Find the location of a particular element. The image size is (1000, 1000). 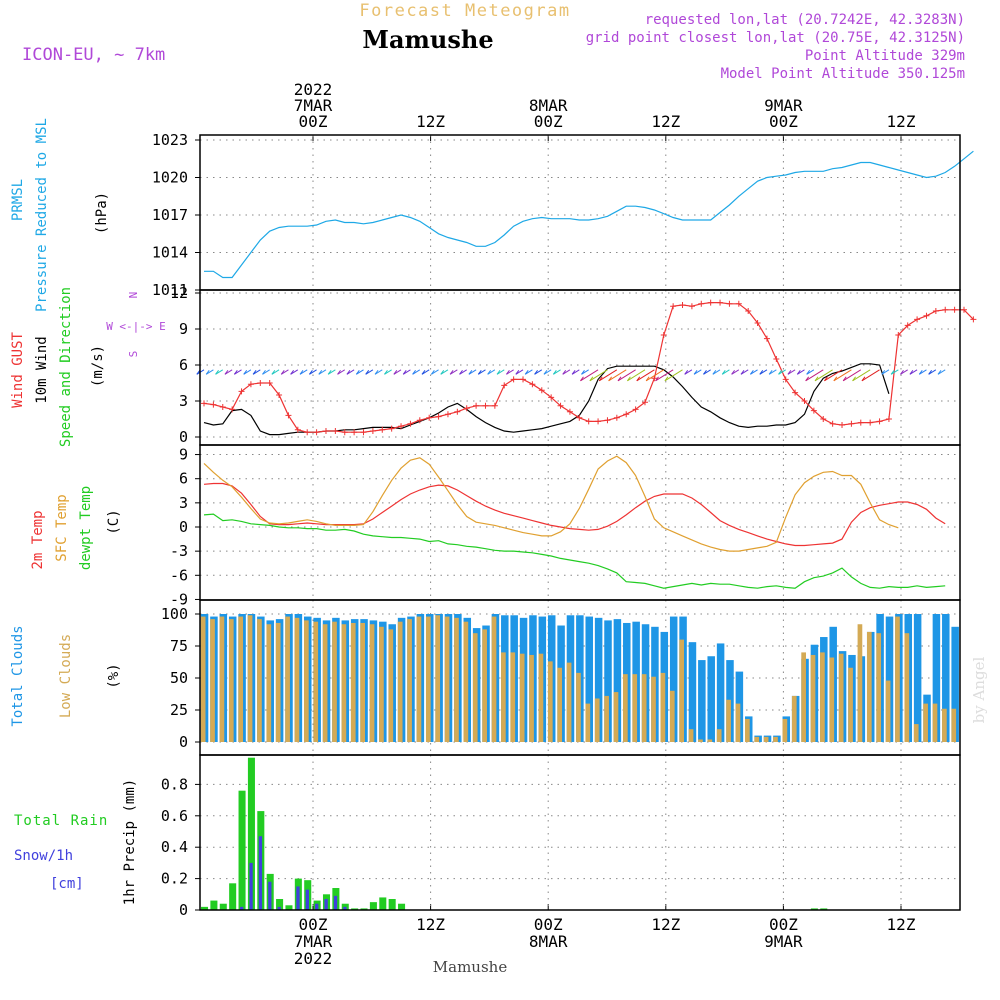

y-tick-label: -9 is located at coordinates (179, 599).